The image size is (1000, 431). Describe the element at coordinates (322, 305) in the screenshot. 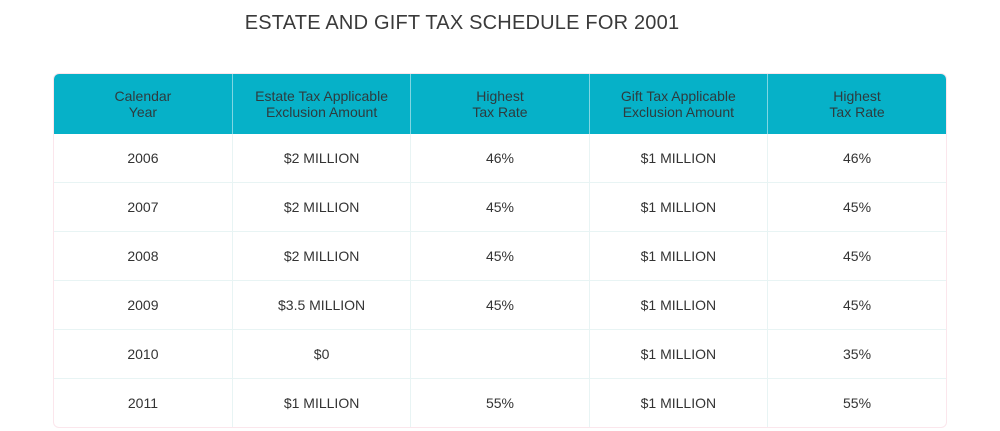

I see `cell-estate-exclusion: $3.5 MILLION` at that location.